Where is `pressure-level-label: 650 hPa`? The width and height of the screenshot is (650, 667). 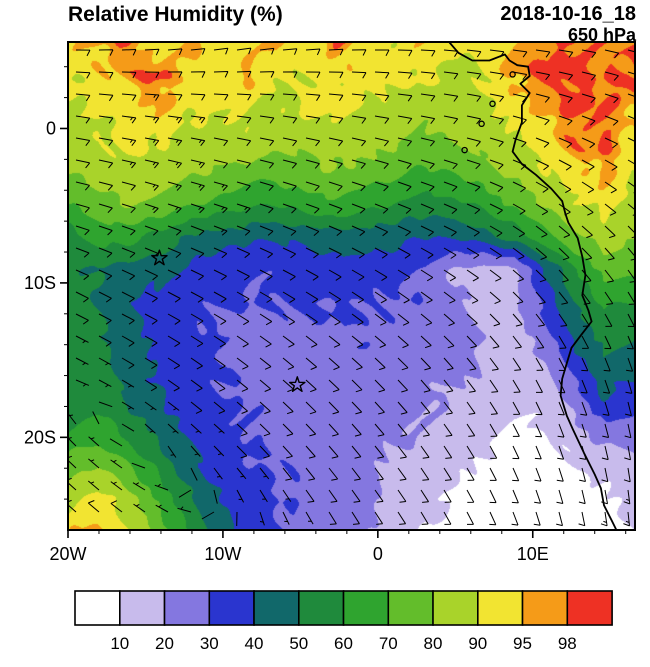 pressure-level-label: 650 hPa is located at coordinates (601, 35).